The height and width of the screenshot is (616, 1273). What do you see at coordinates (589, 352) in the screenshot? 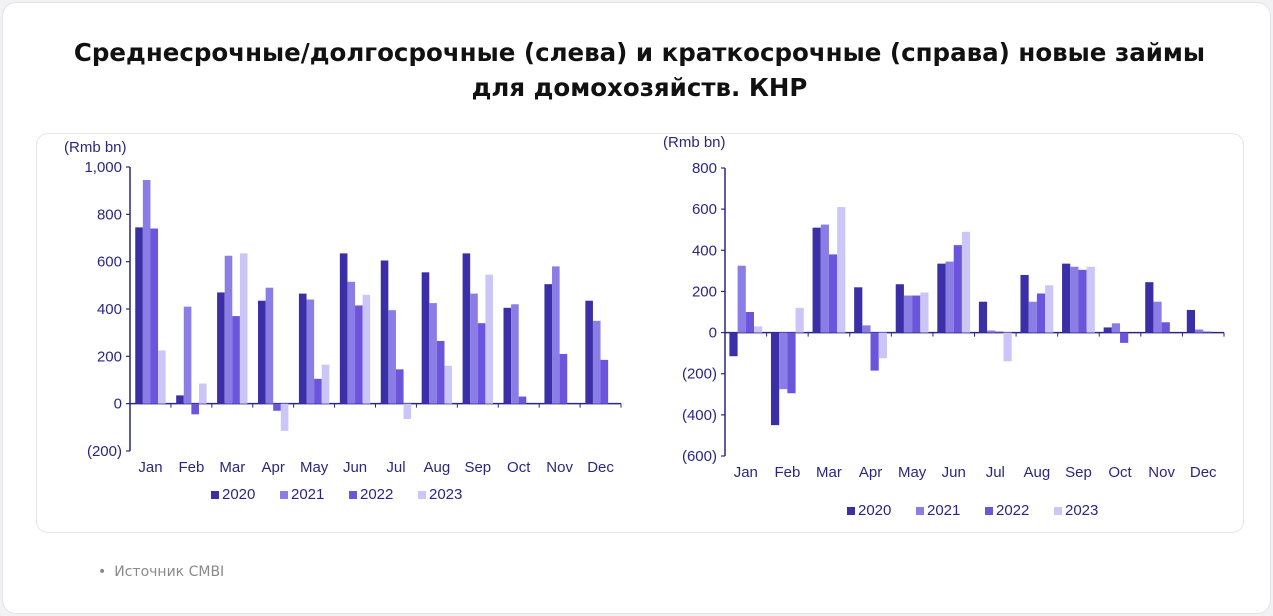
I see `bar-2020-dec` at bounding box center [589, 352].